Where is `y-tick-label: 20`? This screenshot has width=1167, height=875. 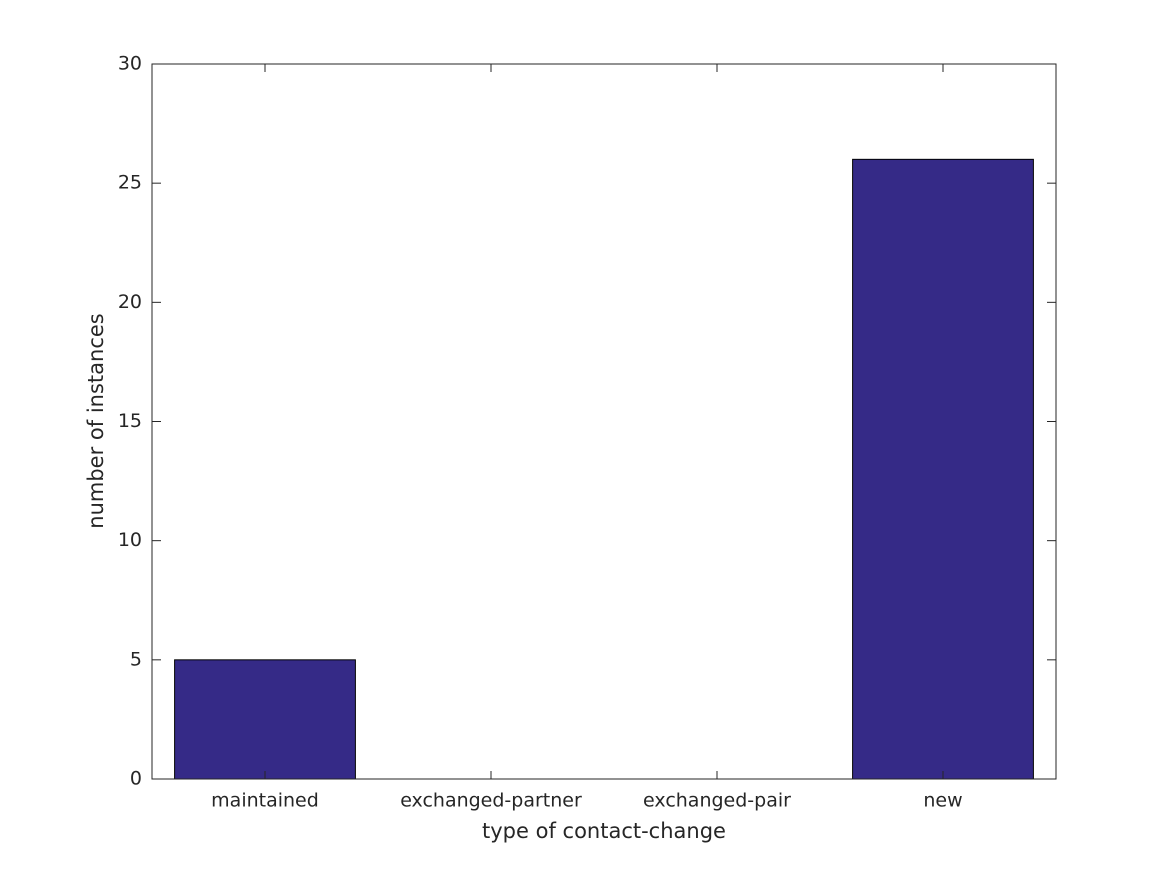 y-tick-label: 20 is located at coordinates (130, 302).